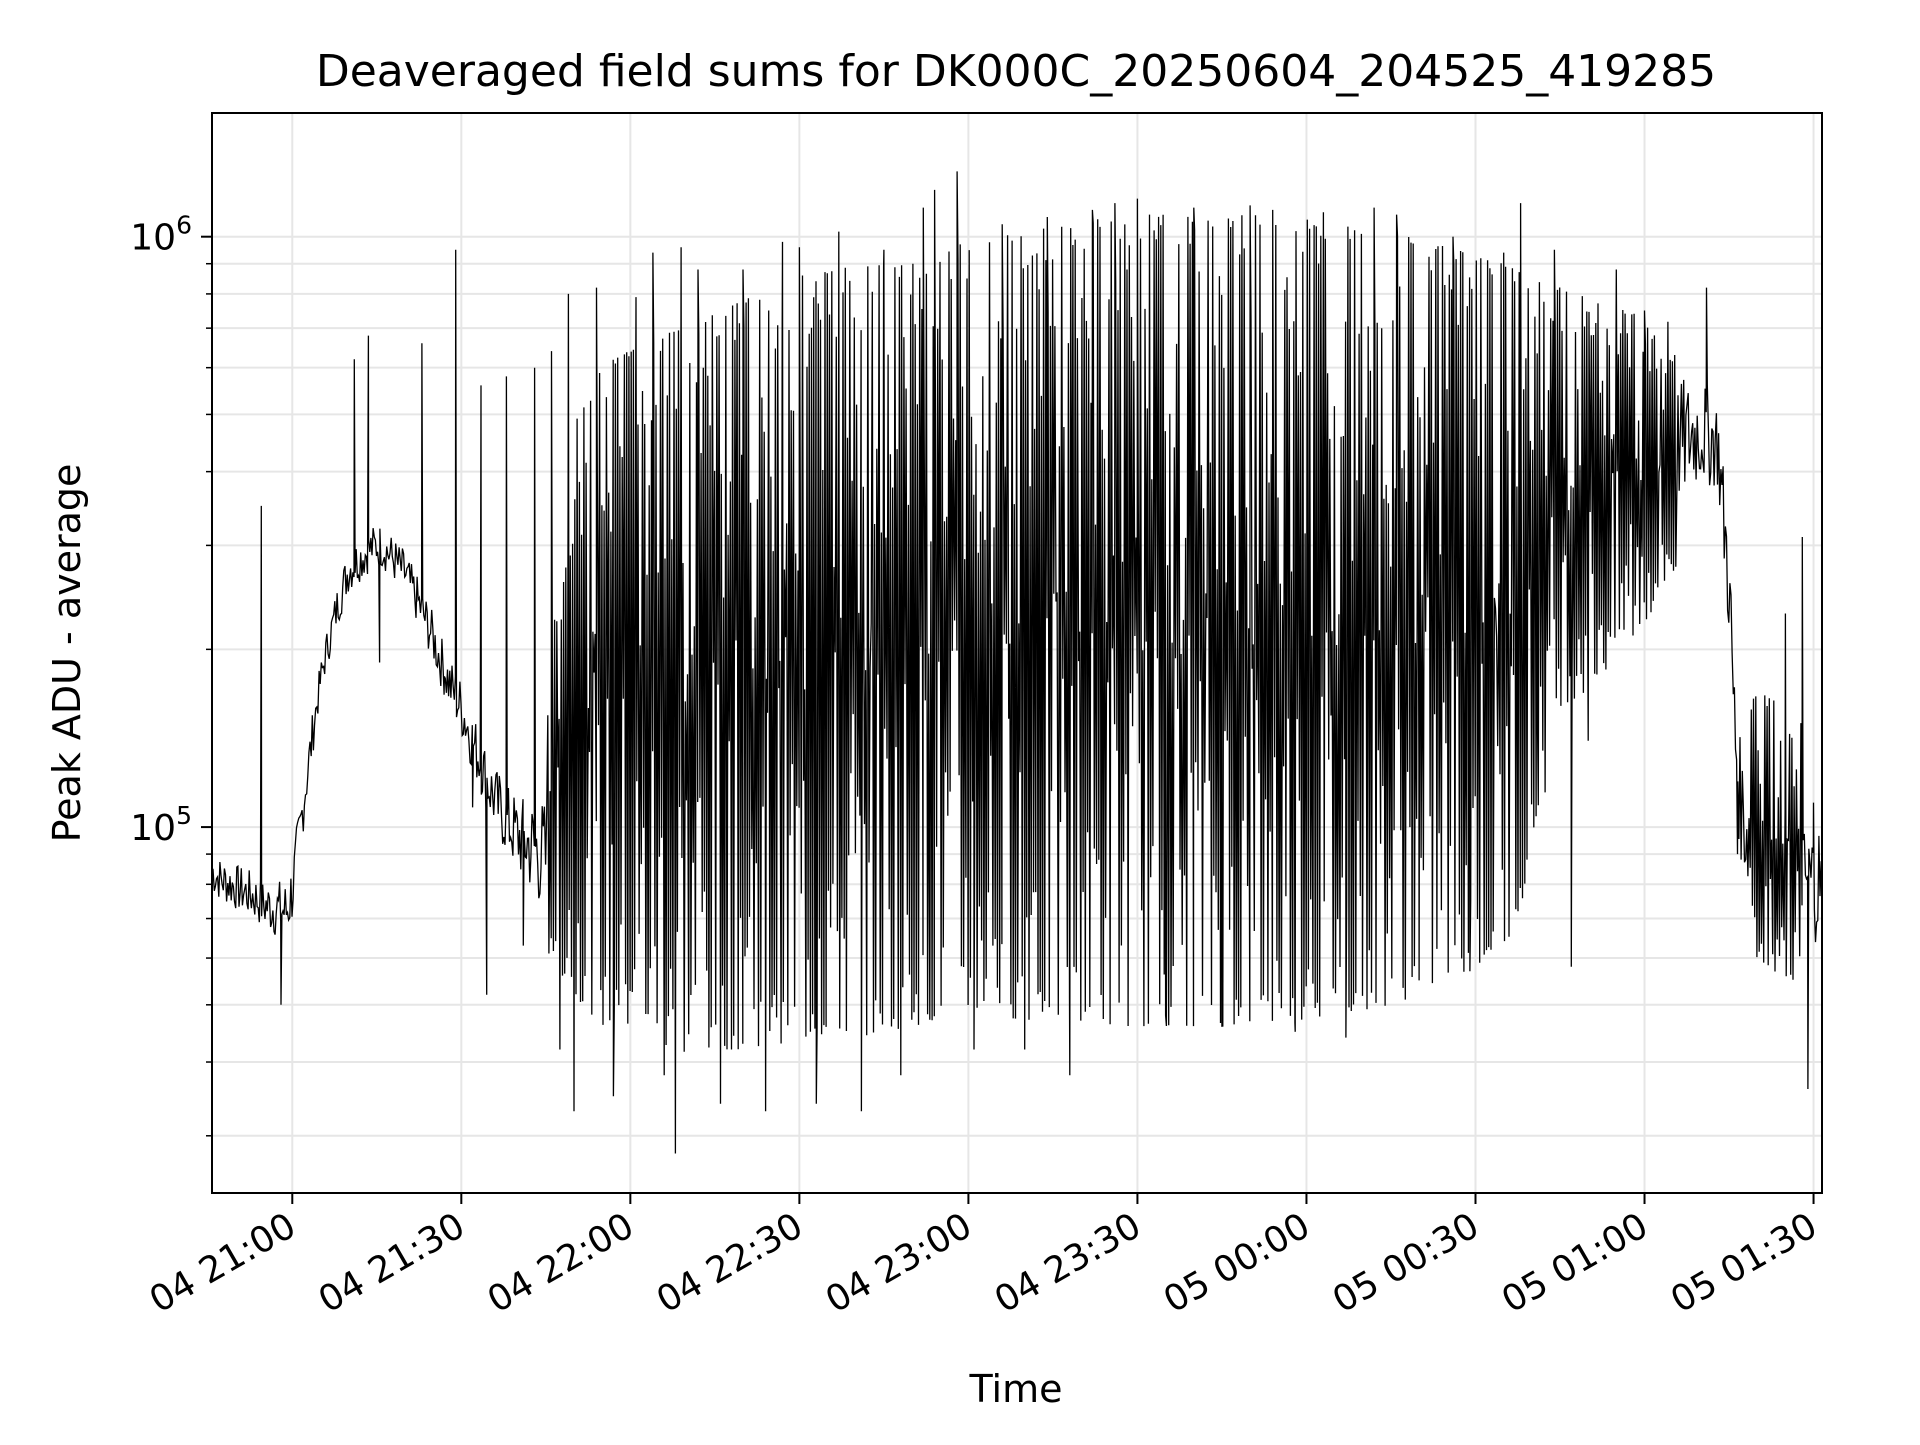 This screenshot has height=1445, width=1920. I want to click on y-axis-label: Peak ADU - average, so click(67, 653).